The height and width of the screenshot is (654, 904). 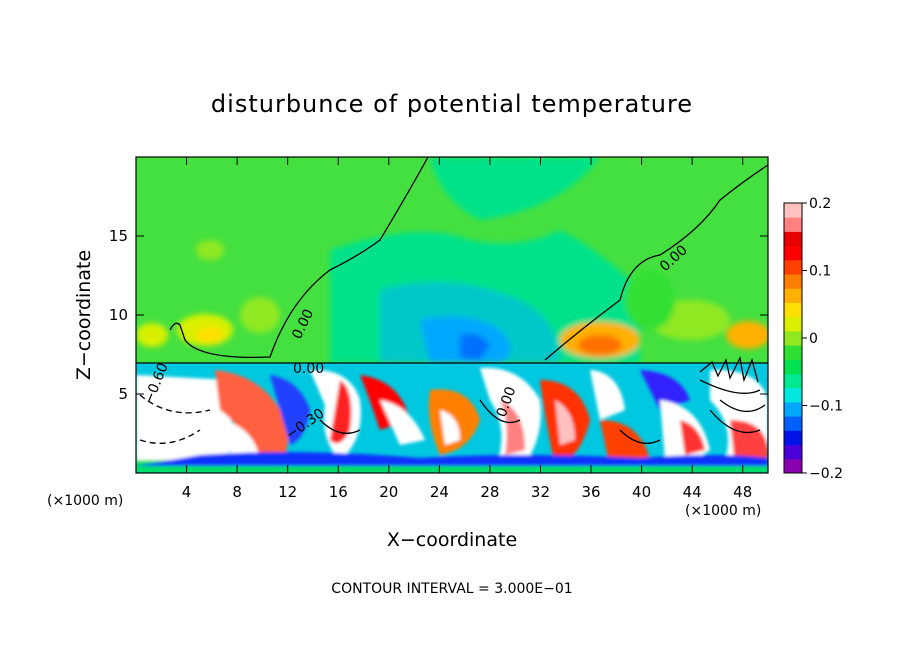 I want to click on contour-interval-note: CONTOUR INTERVAL = 3.000E−01, so click(x=451, y=589).